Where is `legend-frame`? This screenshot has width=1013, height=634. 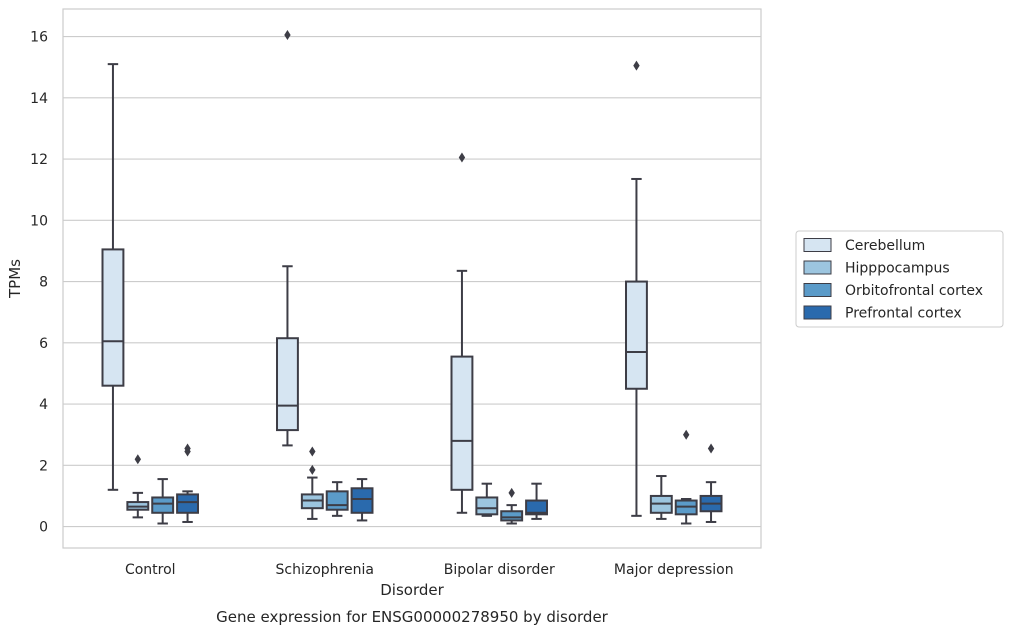
legend-frame is located at coordinates (899, 279).